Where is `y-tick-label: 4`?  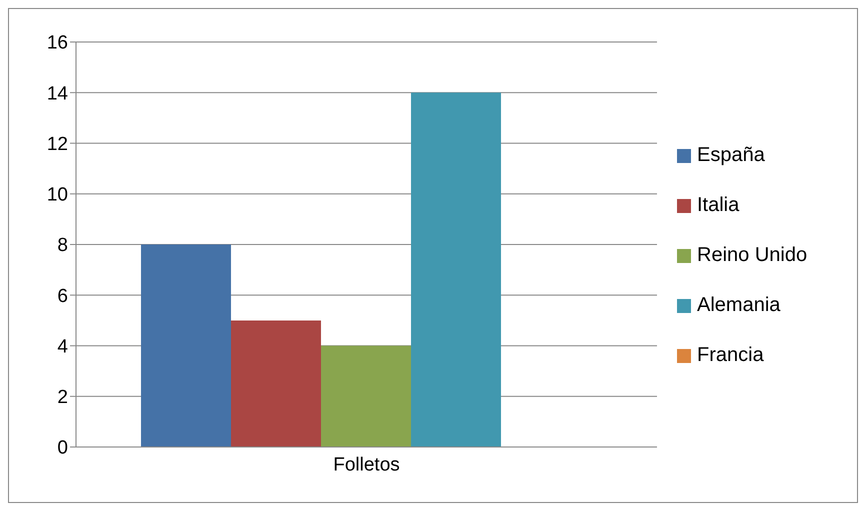
y-tick-label: 4 is located at coordinates (62, 347).